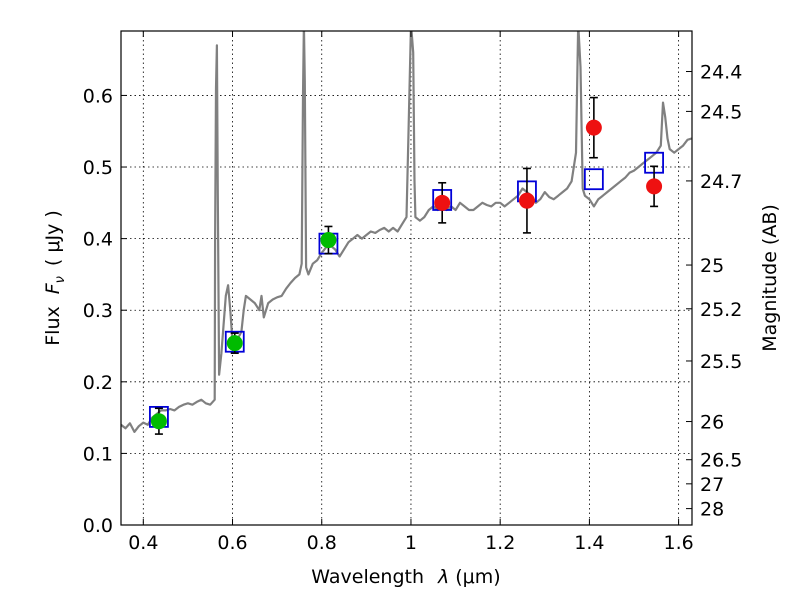  What do you see at coordinates (770, 278) in the screenshot?
I see `y2-axis-label: Magnitude (AB)` at bounding box center [770, 278].